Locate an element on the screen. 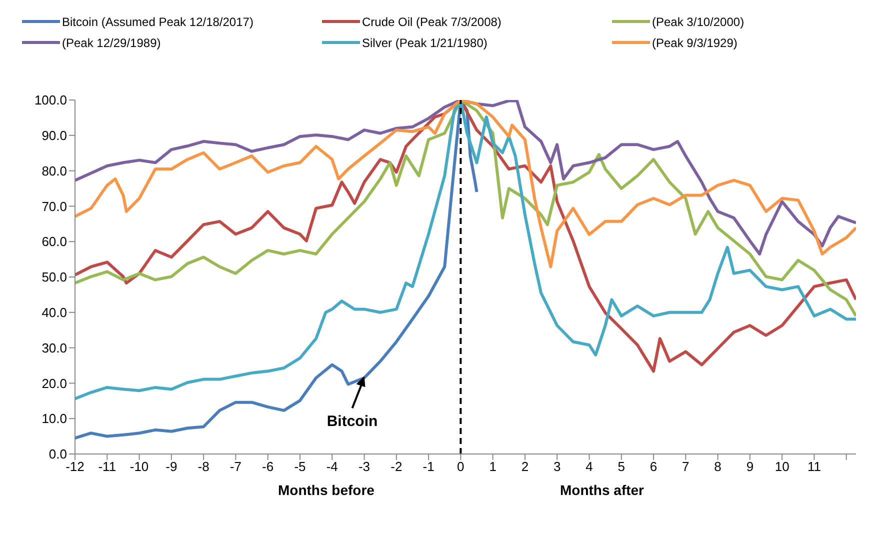 The height and width of the screenshot is (540, 869). x-tick-label: 6 is located at coordinates (654, 466).